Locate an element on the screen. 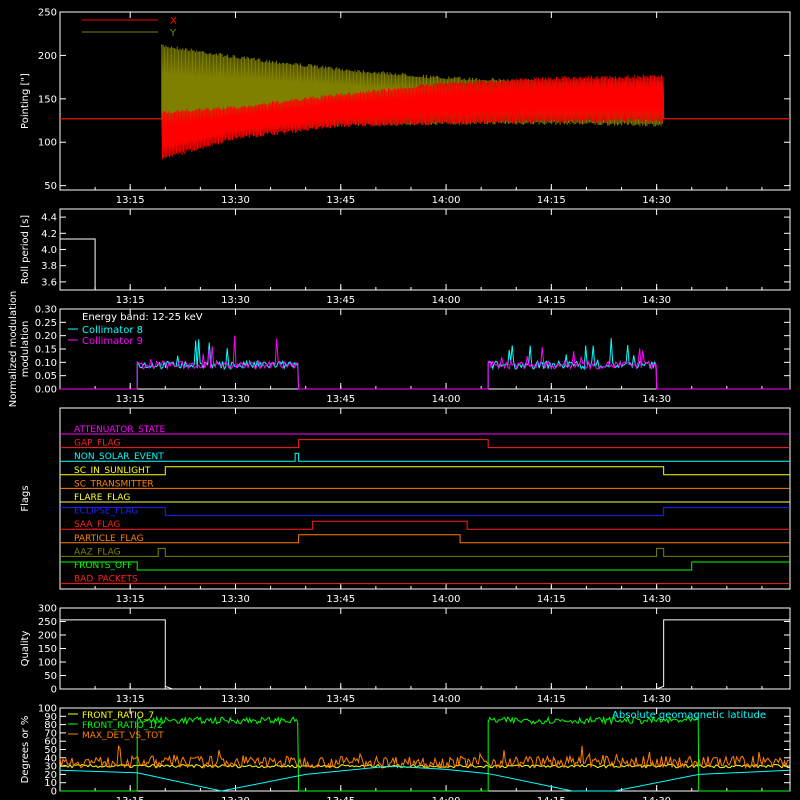  y-tick-label: 4.0 is located at coordinates (49, 250).